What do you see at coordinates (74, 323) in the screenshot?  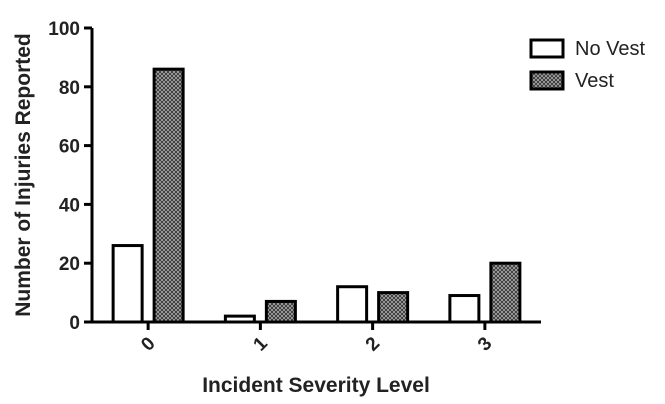 I see `y-tick-label: 0` at bounding box center [74, 323].